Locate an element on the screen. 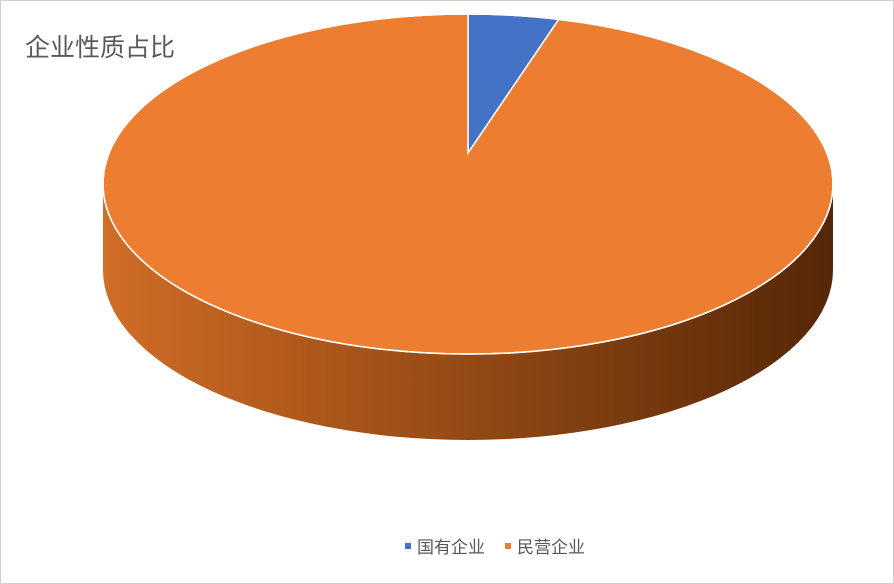  legend-item: 国有企业 is located at coordinates (445, 545).